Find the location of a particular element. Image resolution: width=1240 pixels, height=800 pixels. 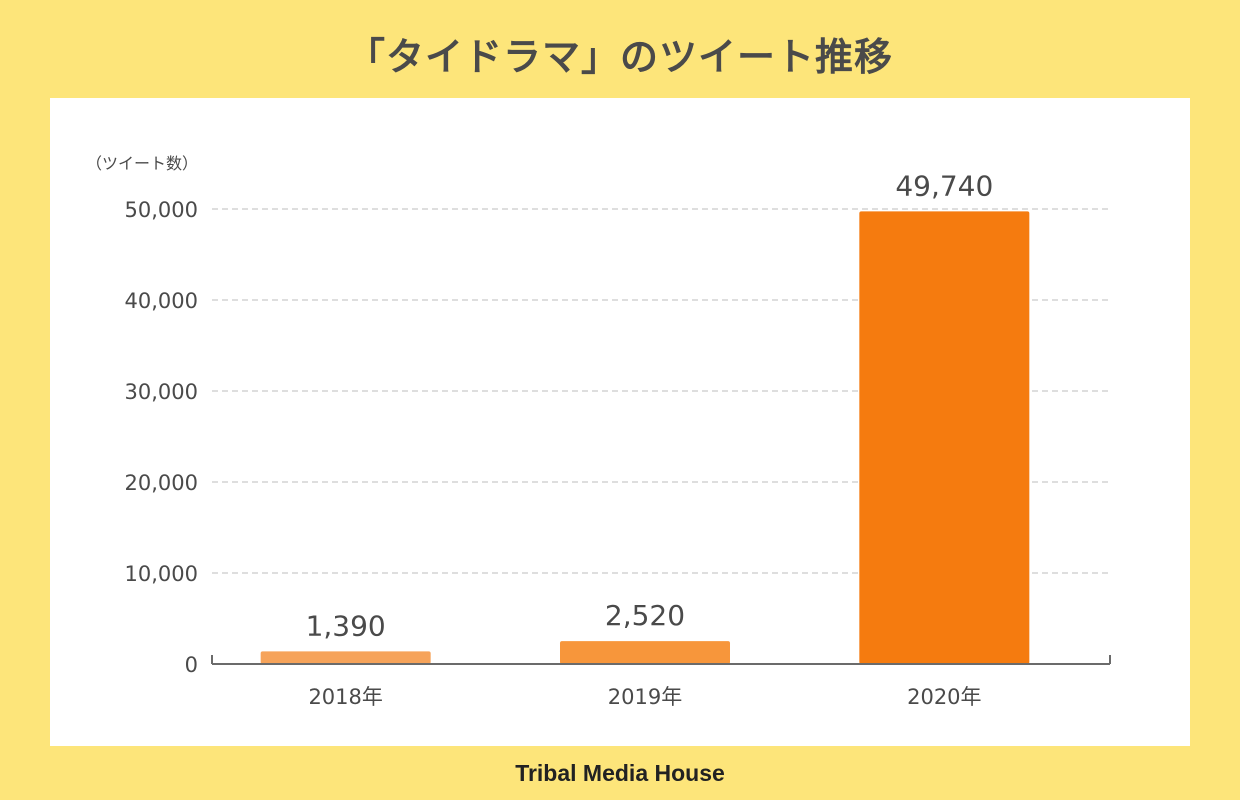

brand-logo-text: Tribal Media House is located at coordinates (620, 773).